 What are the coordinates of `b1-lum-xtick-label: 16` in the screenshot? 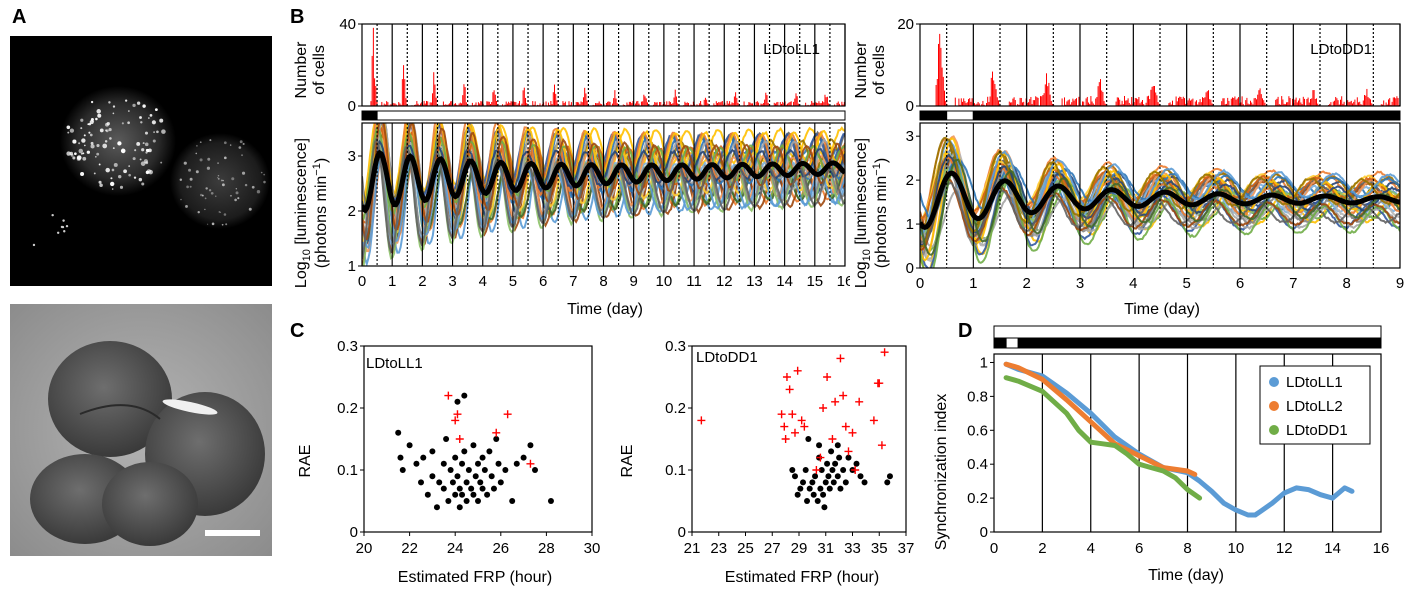 It's located at (843, 281).